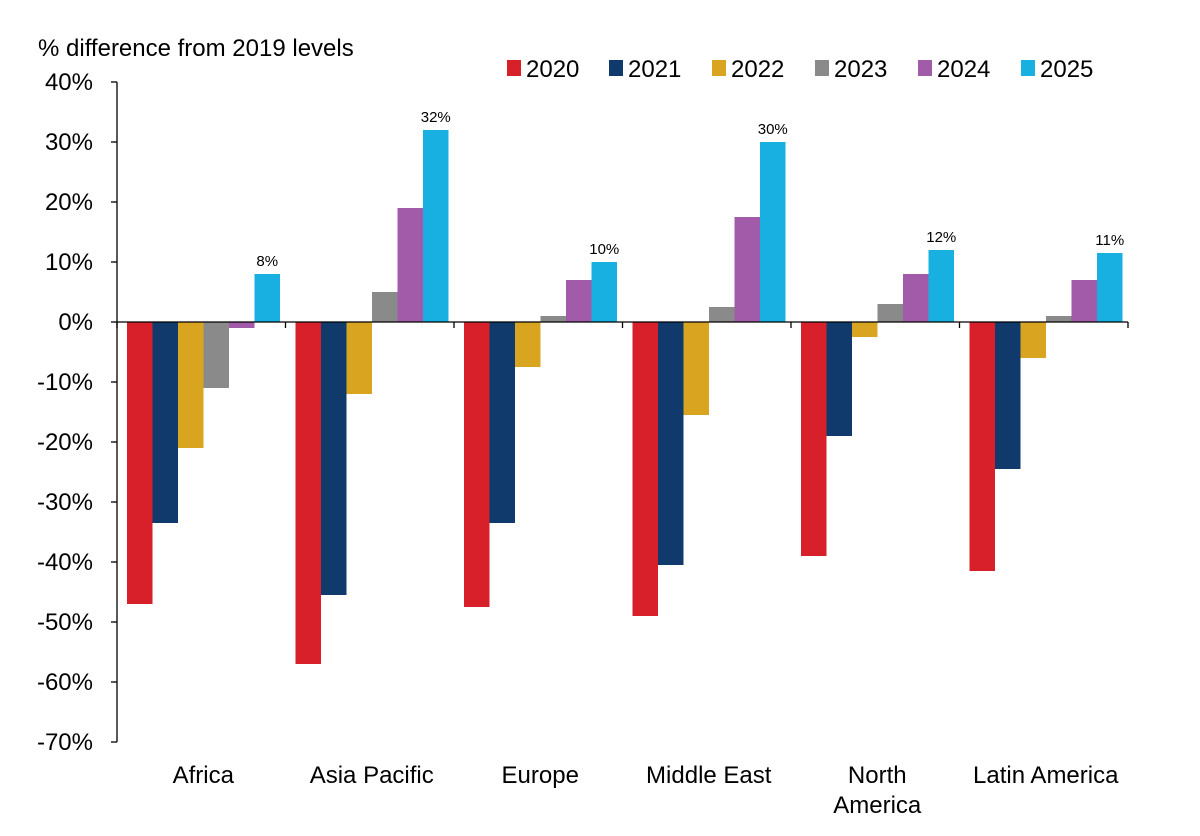 This screenshot has width=1200, height=836. I want to click on bar-middle-east-2022, so click(696, 368).